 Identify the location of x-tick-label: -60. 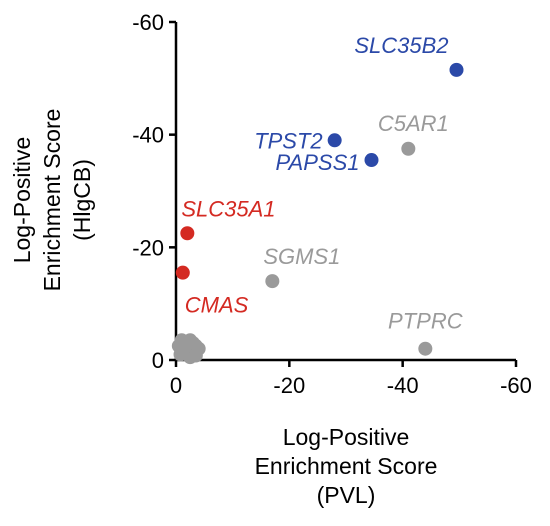
(516, 385).